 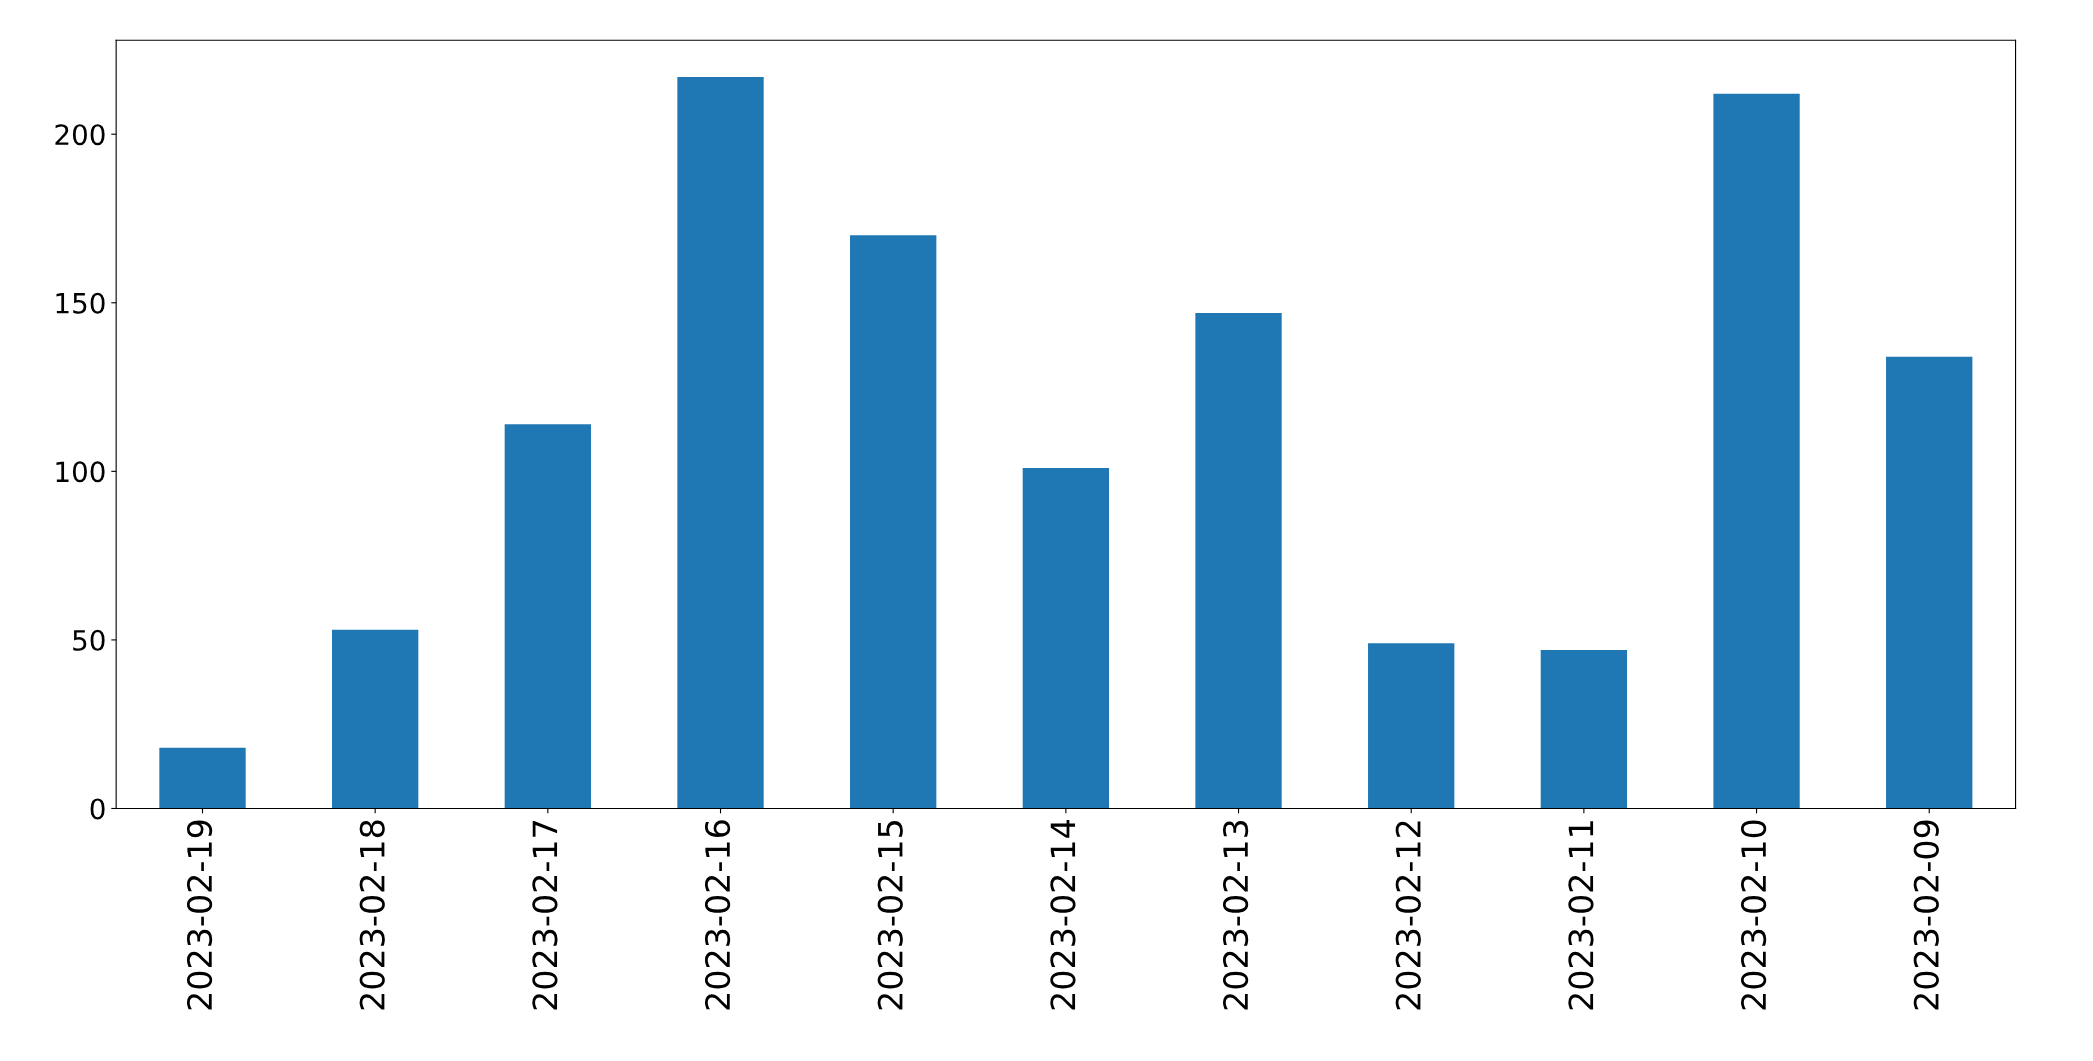 I want to click on y-tick-label: 0, so click(x=97, y=809).